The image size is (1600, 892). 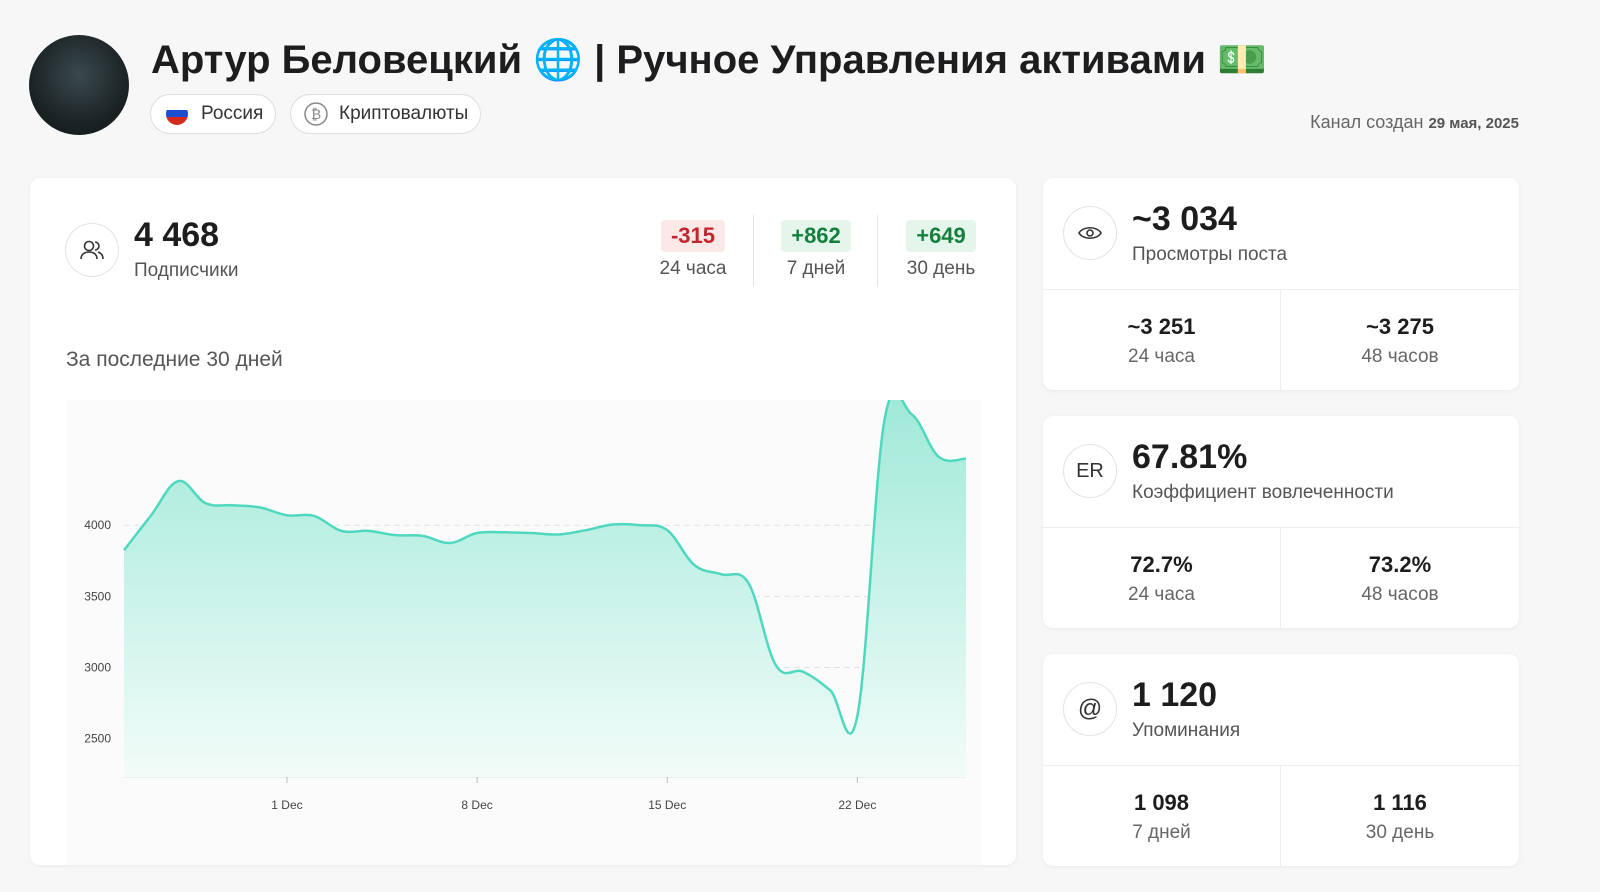 I want to click on bitcoin-icon: ₿, so click(x=316, y=114).